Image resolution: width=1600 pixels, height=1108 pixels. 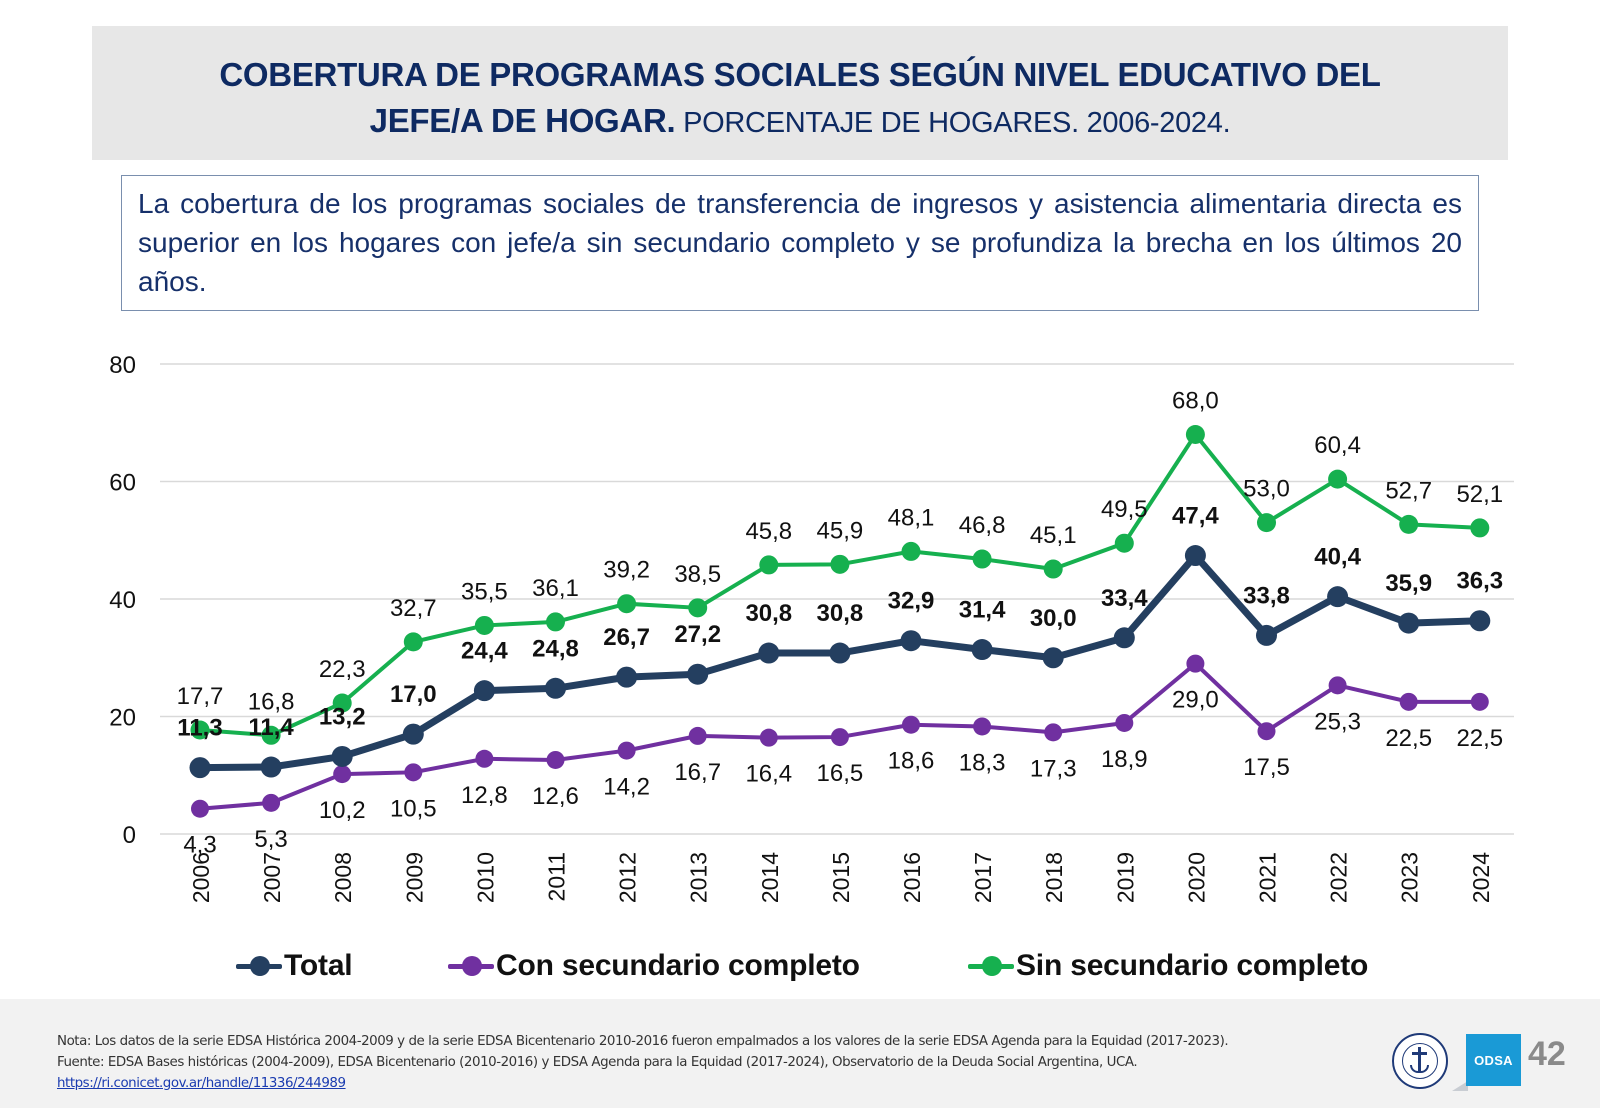 I want to click on data-label-con-secundario: 18,6, so click(x=911, y=761).